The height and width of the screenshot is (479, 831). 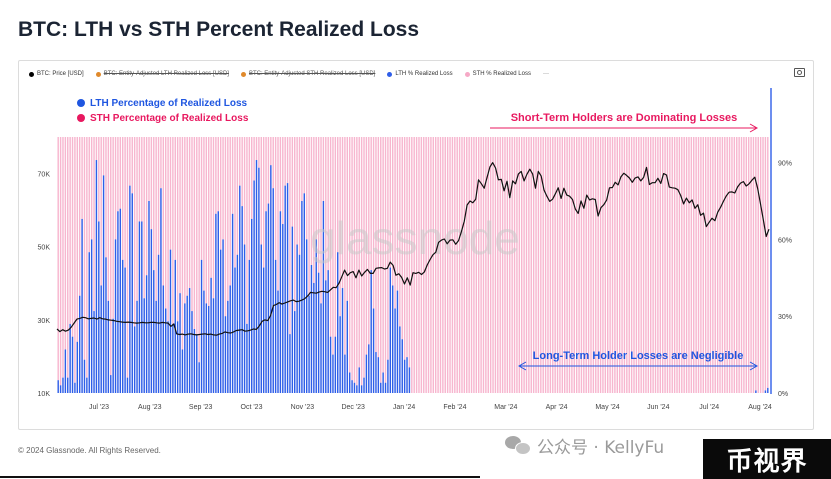 I want to click on legend-more-button: ···, so click(x=546, y=74).